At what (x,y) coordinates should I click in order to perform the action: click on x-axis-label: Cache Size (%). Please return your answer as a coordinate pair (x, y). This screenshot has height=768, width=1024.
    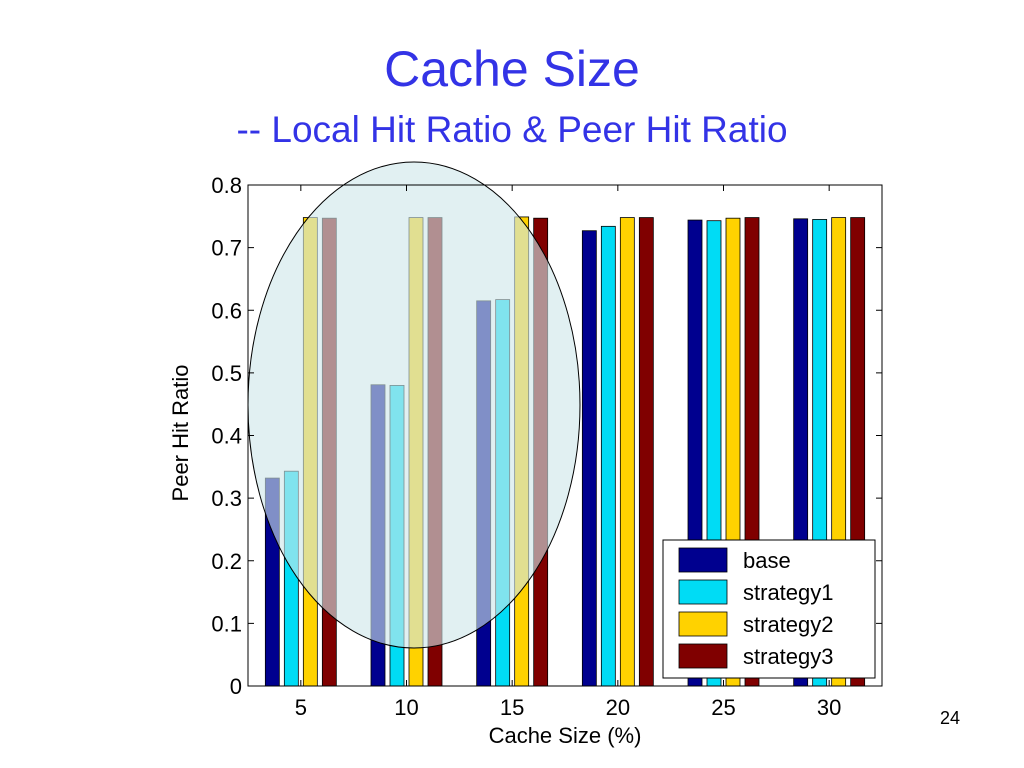
    Looking at the image, I should click on (565, 735).